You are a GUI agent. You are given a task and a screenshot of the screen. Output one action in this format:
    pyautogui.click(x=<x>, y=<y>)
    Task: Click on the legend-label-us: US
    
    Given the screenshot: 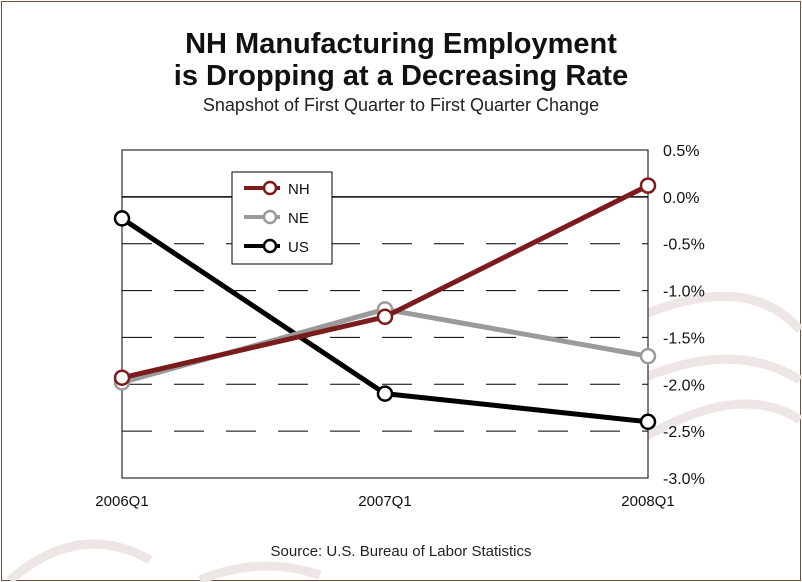 What is the action you would take?
    pyautogui.click(x=298, y=247)
    